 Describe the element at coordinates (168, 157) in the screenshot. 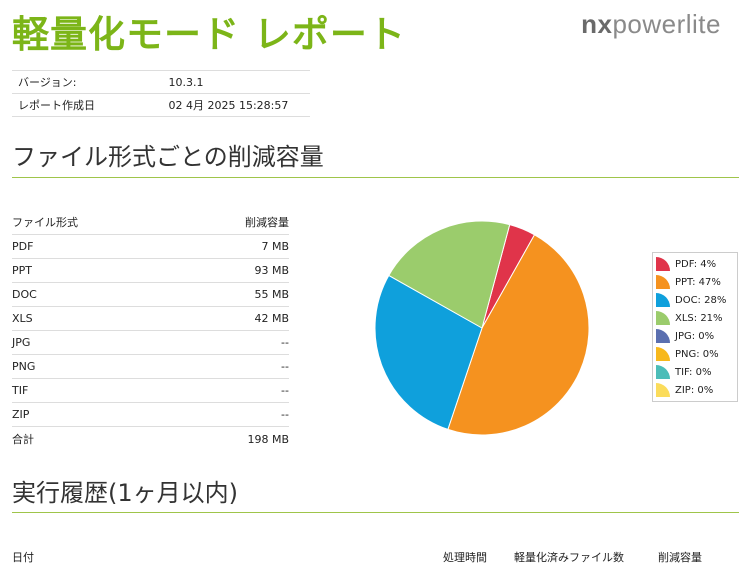

I see `section-title-savings: ファイル形式ごとの削減容量` at that location.